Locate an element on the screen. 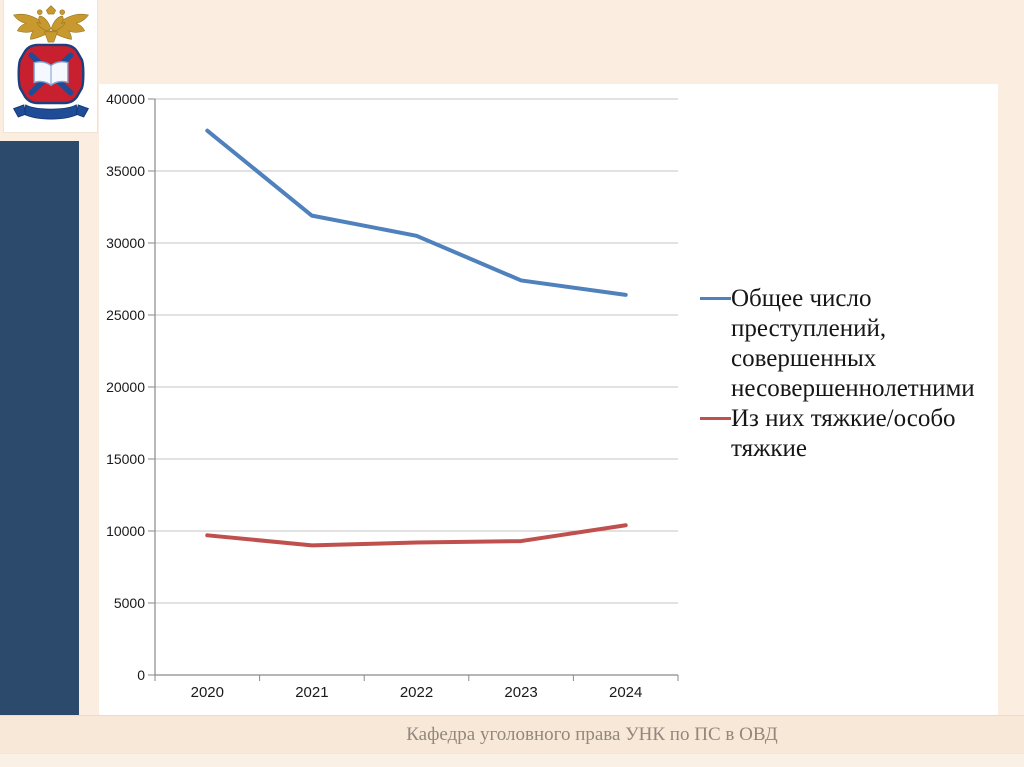 The height and width of the screenshot is (767, 1024). x-tick-label: 2022 is located at coordinates (416, 692).